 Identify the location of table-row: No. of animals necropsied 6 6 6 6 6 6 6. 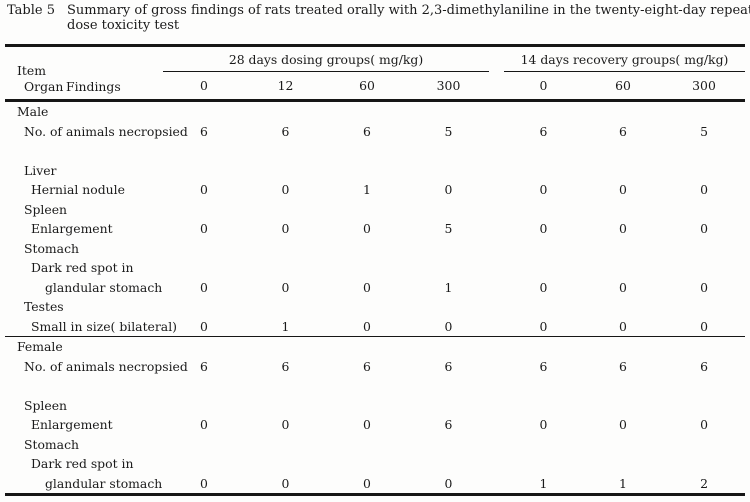
(375, 367).